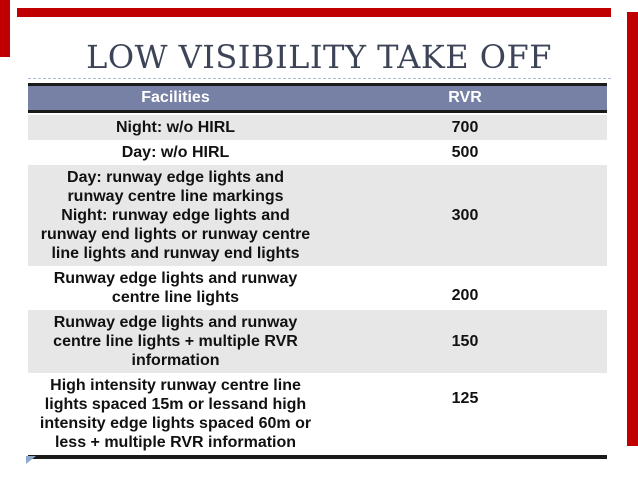 The image size is (638, 478). Describe the element at coordinates (317, 152) in the screenshot. I see `table-row: Day: w/o HIRL 500` at that location.